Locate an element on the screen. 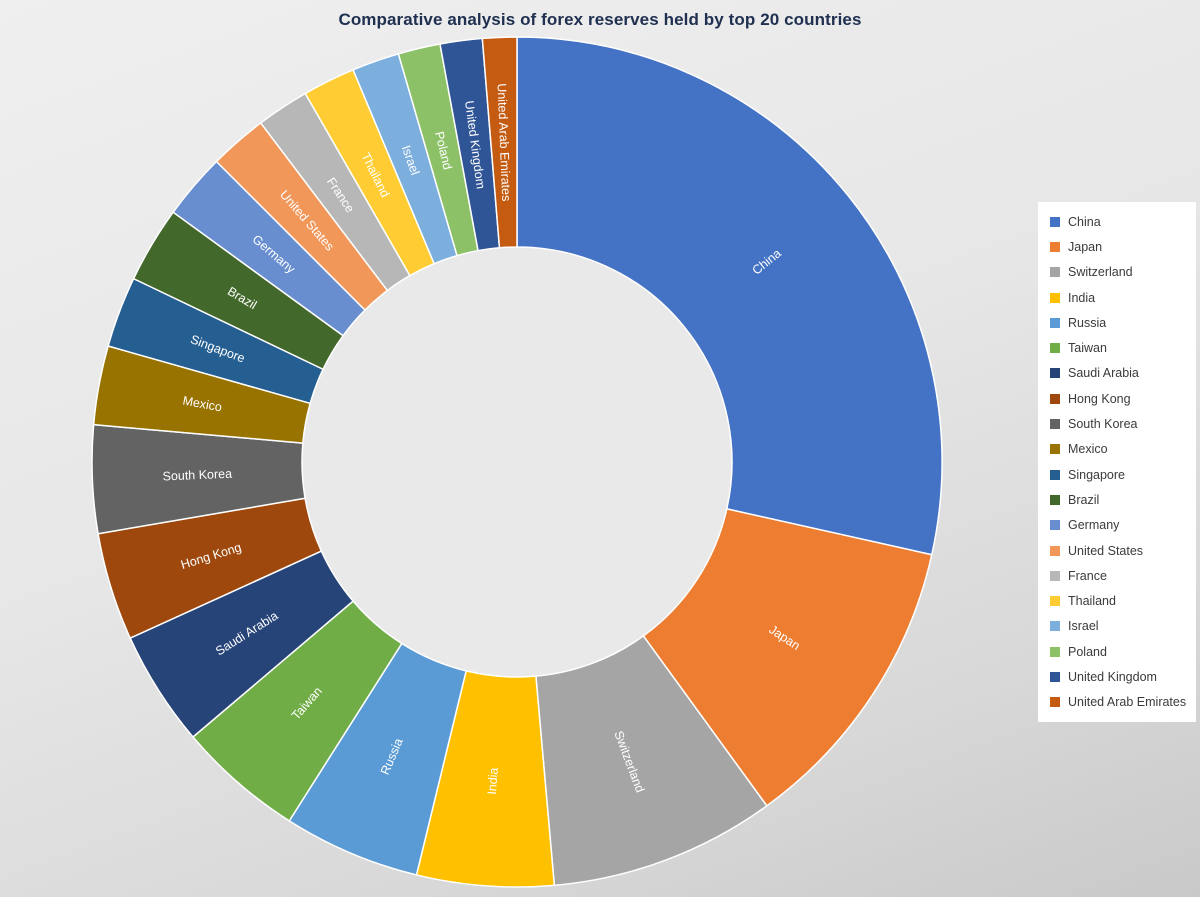 This screenshot has width=1200, height=897. legend-label-poland: Poland is located at coordinates (1087, 651).